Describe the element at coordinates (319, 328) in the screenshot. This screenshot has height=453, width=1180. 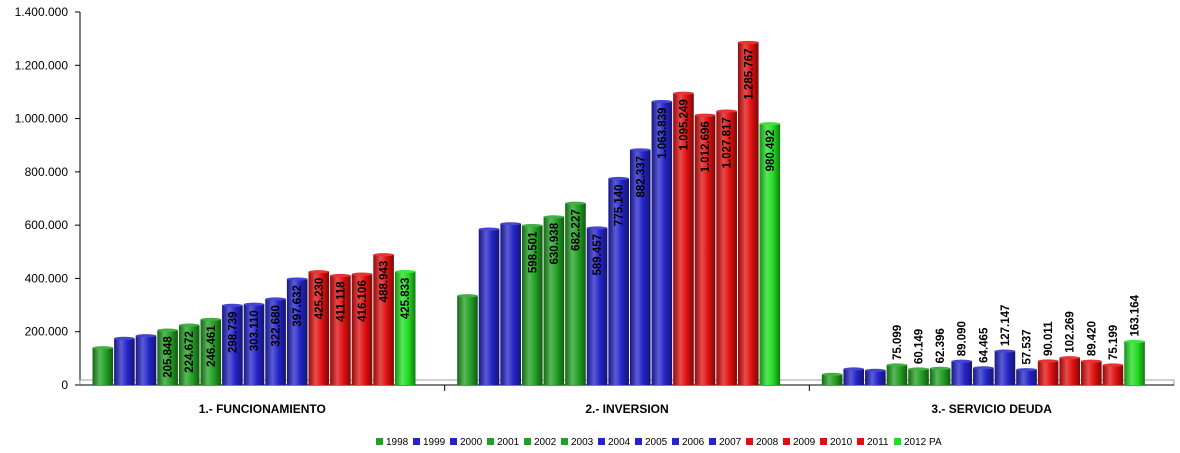
I see `bar-2008-cat1` at that location.